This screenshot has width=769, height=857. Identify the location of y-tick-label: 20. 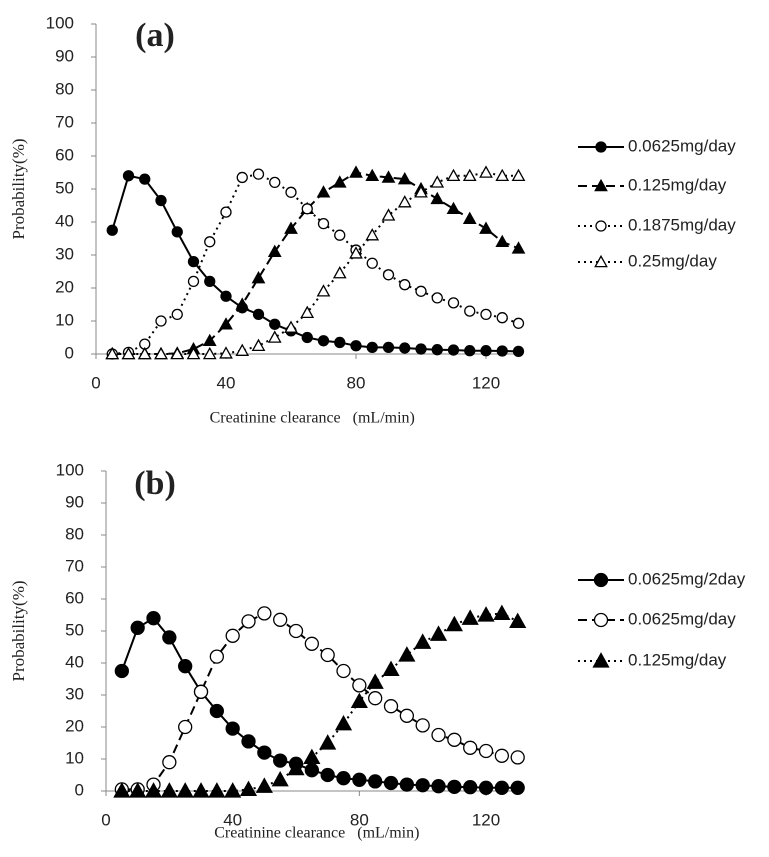
(74, 725).